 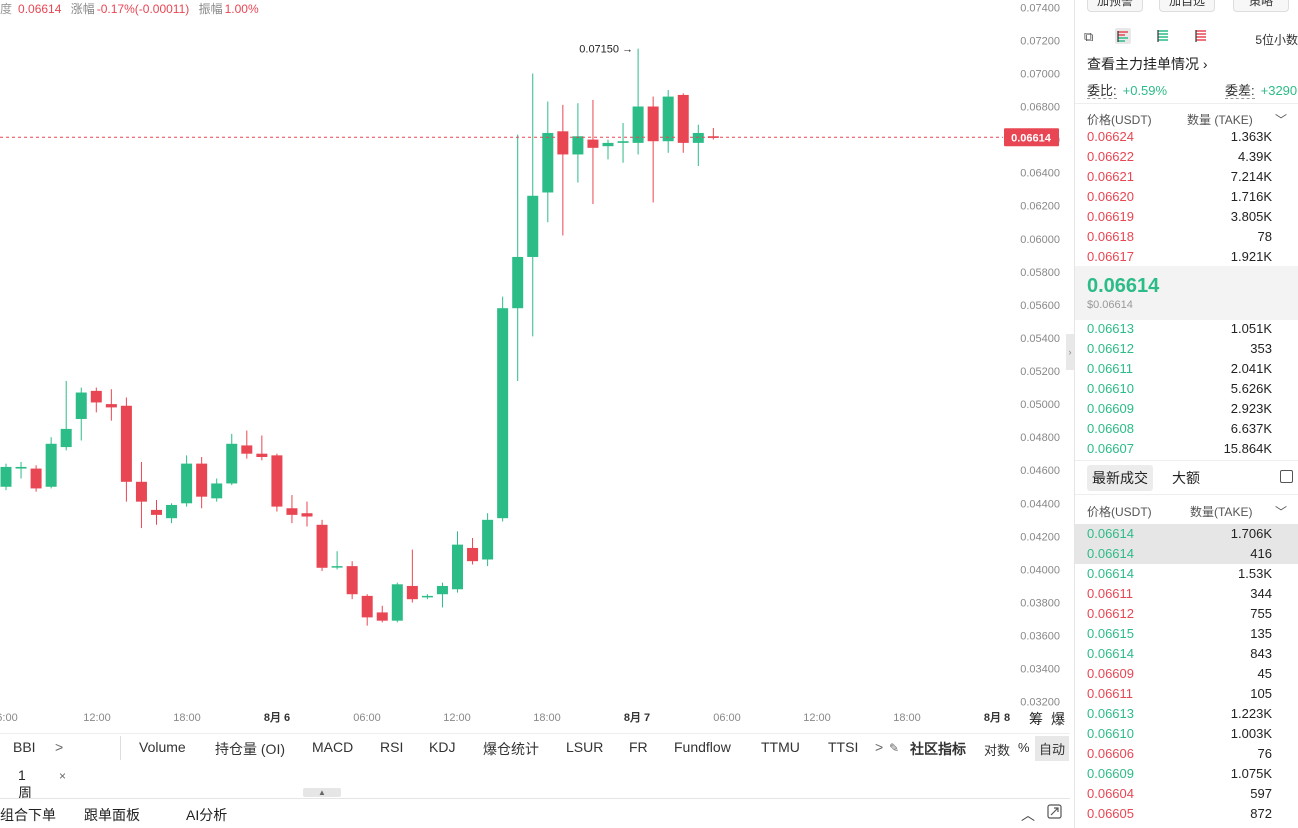 I want to click on row-price: 0.06620, so click(x=1110, y=196).